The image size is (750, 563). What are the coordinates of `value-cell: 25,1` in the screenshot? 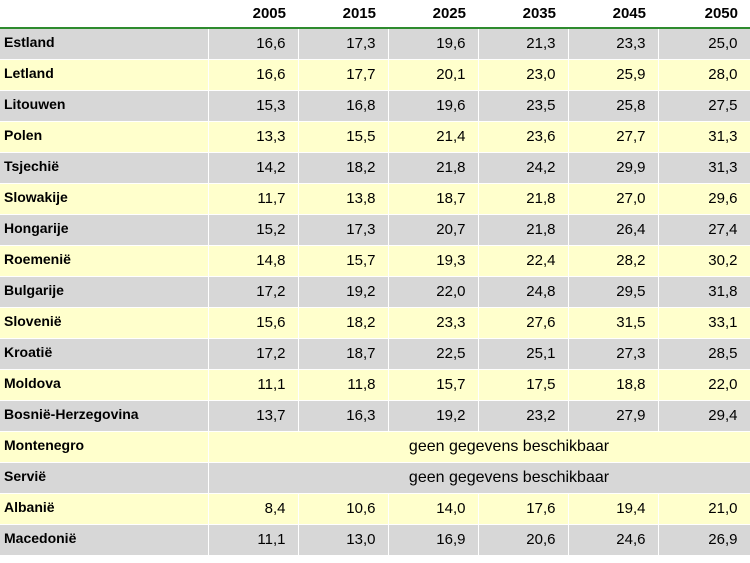 It's located at (523, 354).